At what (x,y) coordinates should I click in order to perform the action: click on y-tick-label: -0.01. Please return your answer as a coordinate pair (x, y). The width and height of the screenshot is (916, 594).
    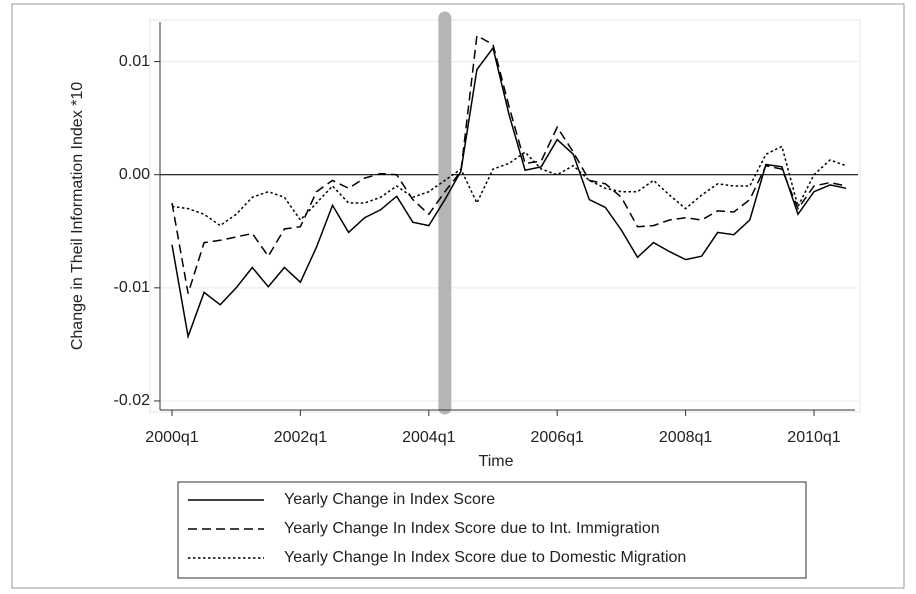
    Looking at the image, I should click on (132, 287).